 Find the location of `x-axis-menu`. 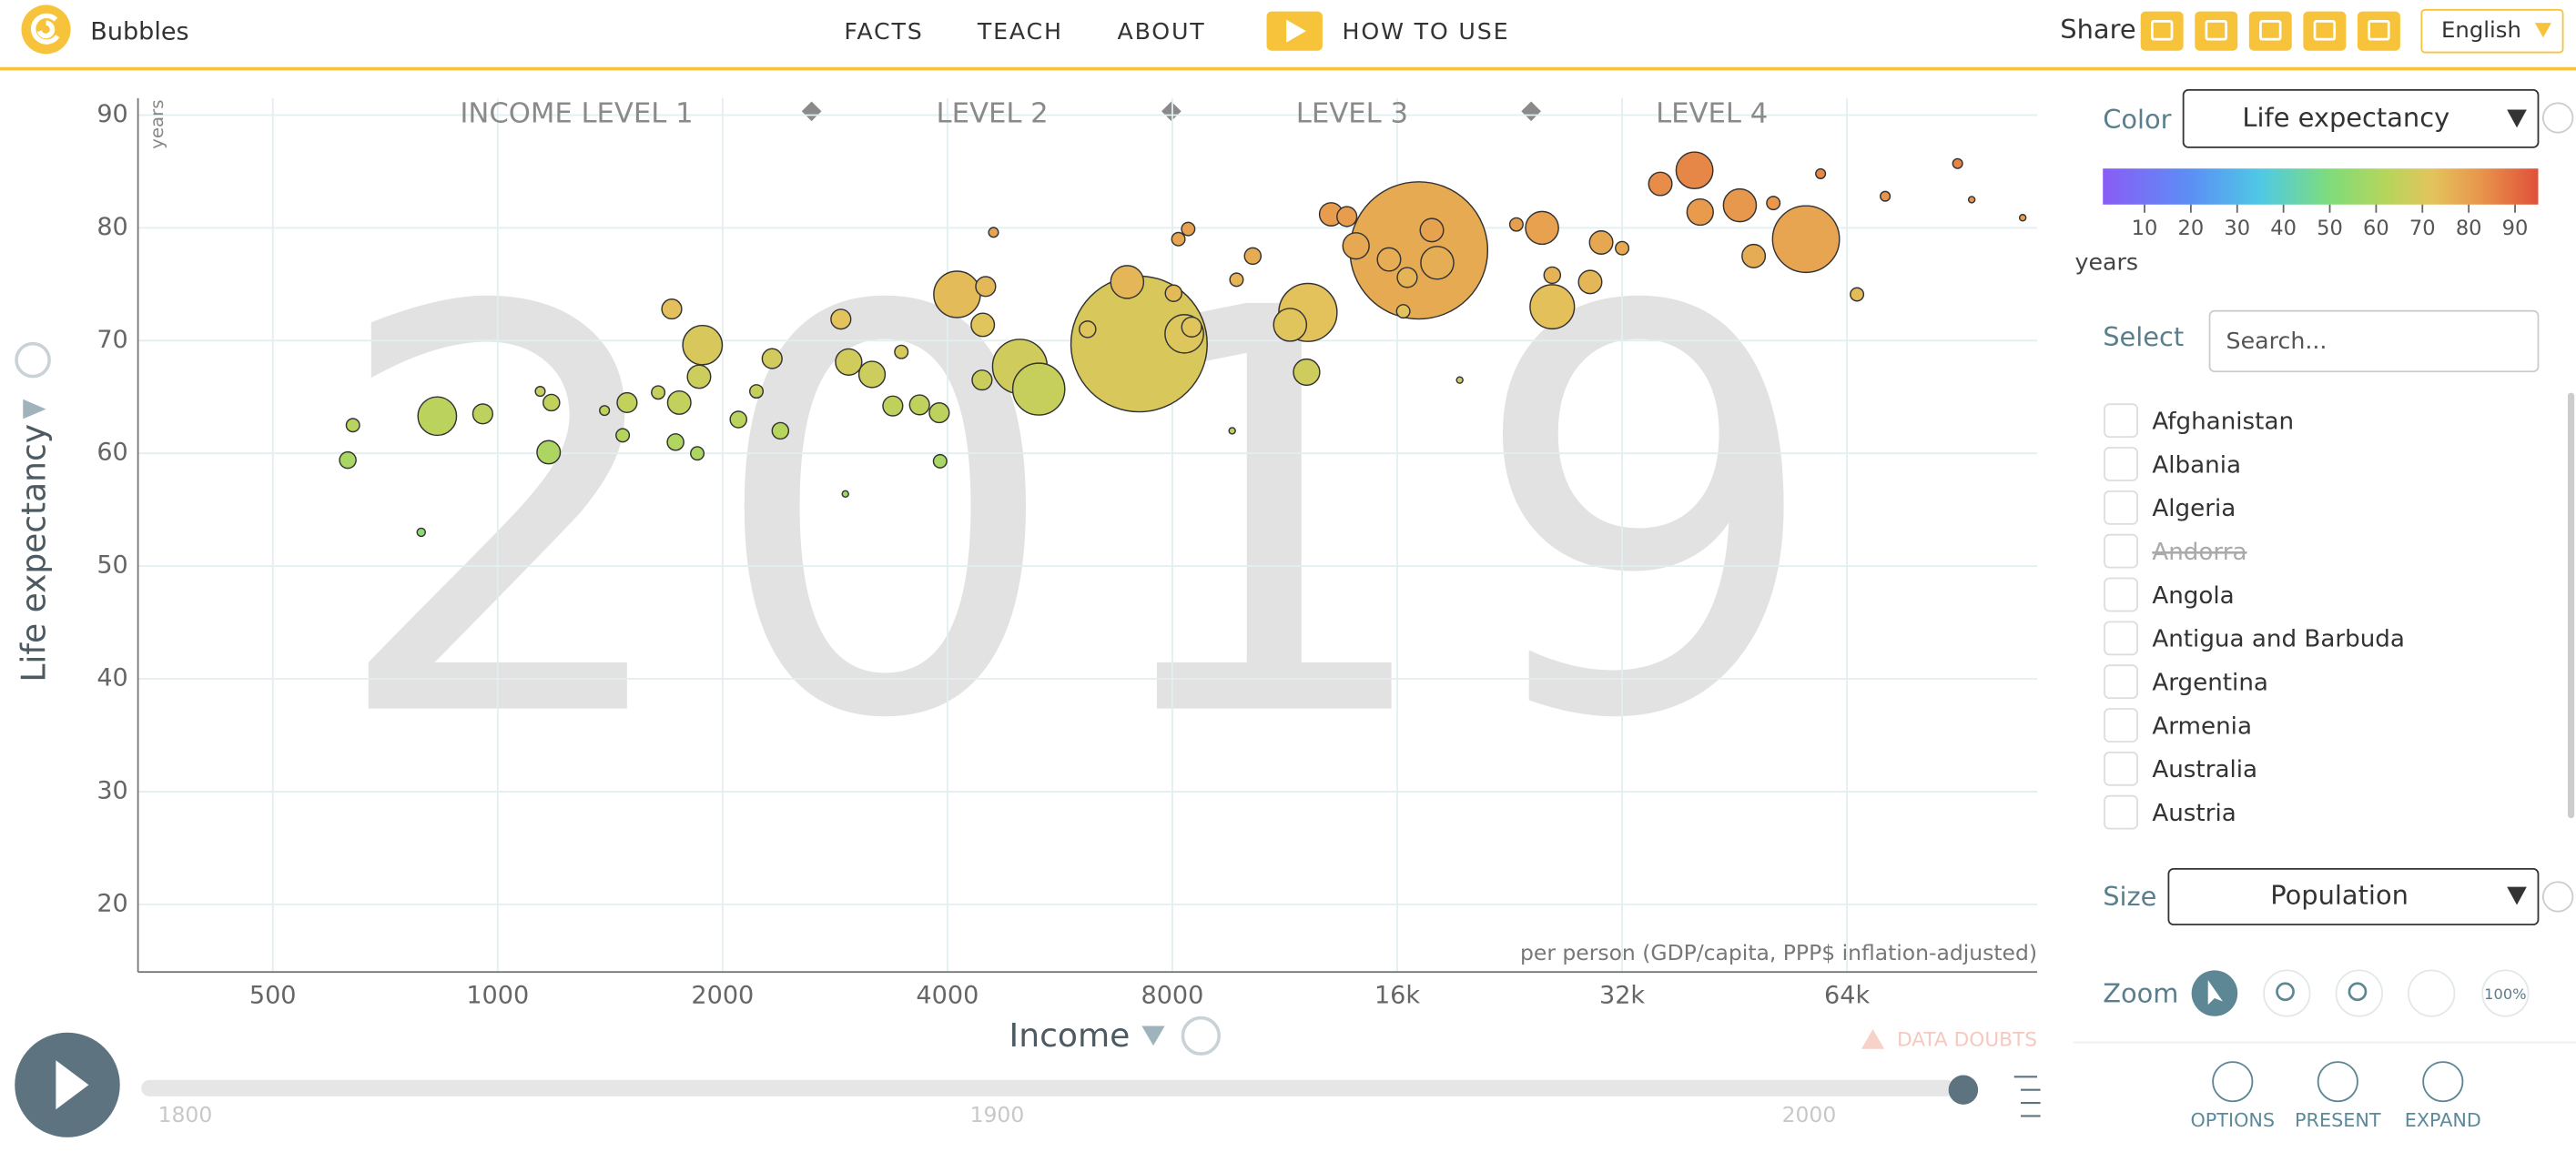

x-axis-menu is located at coordinates (1153, 1036).